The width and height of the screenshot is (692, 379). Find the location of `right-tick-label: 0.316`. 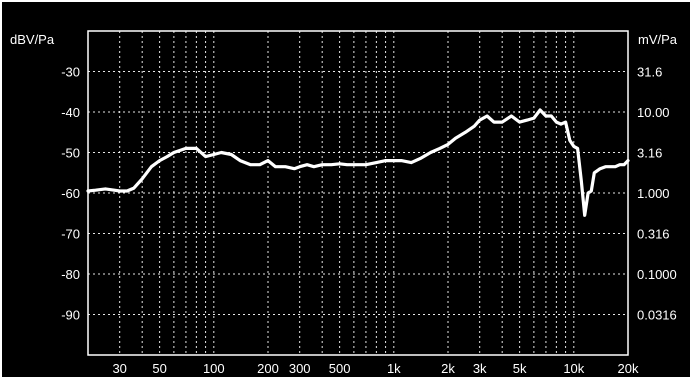

right-tick-label: 0.316 is located at coordinates (653, 234).